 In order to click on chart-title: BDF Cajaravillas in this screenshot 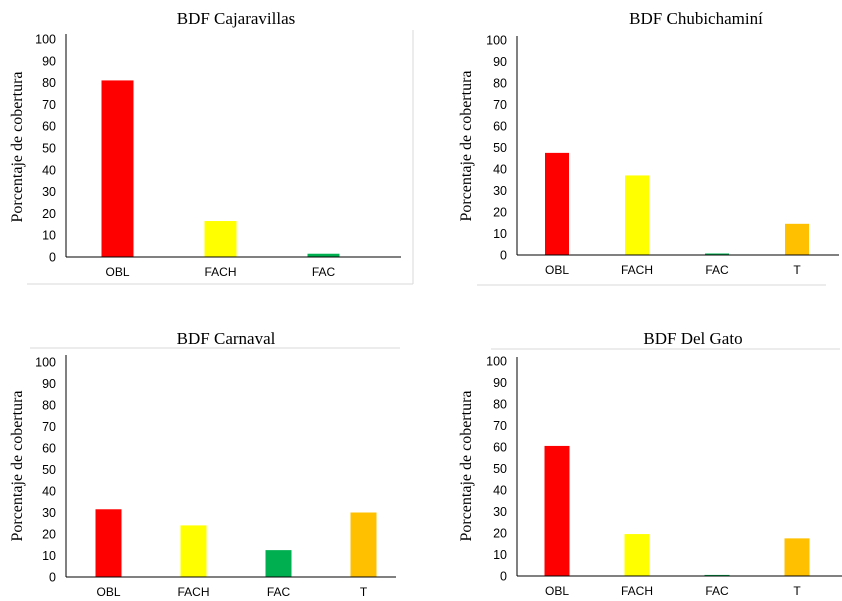, I will do `click(236, 18)`.